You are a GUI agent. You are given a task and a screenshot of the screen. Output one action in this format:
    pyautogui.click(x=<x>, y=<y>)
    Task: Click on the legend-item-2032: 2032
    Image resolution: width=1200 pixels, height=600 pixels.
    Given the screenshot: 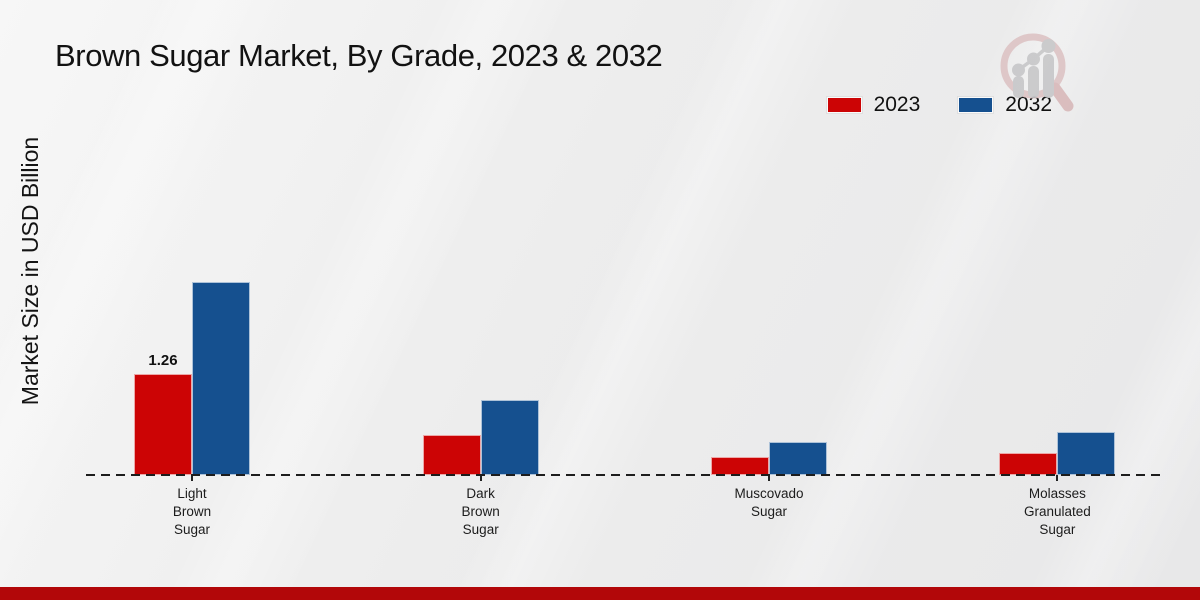 What is the action you would take?
    pyautogui.click(x=1005, y=105)
    